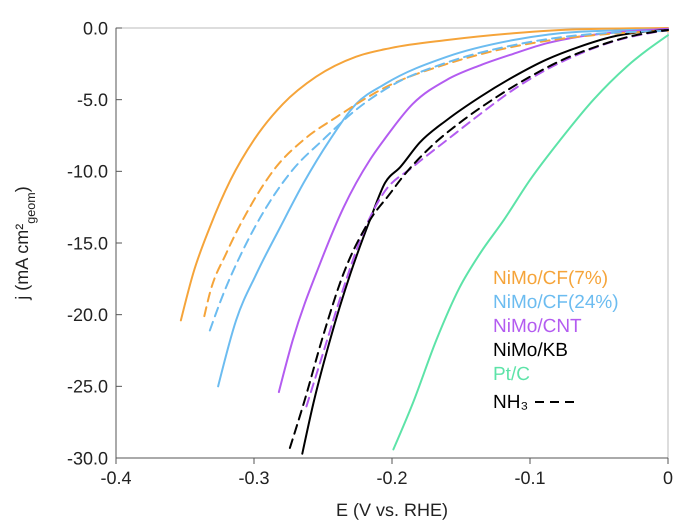 This screenshot has width=673, height=523. Describe the element at coordinates (392, 510) in the screenshot. I see `x-axis-title: E (V vs. RHE)` at that location.